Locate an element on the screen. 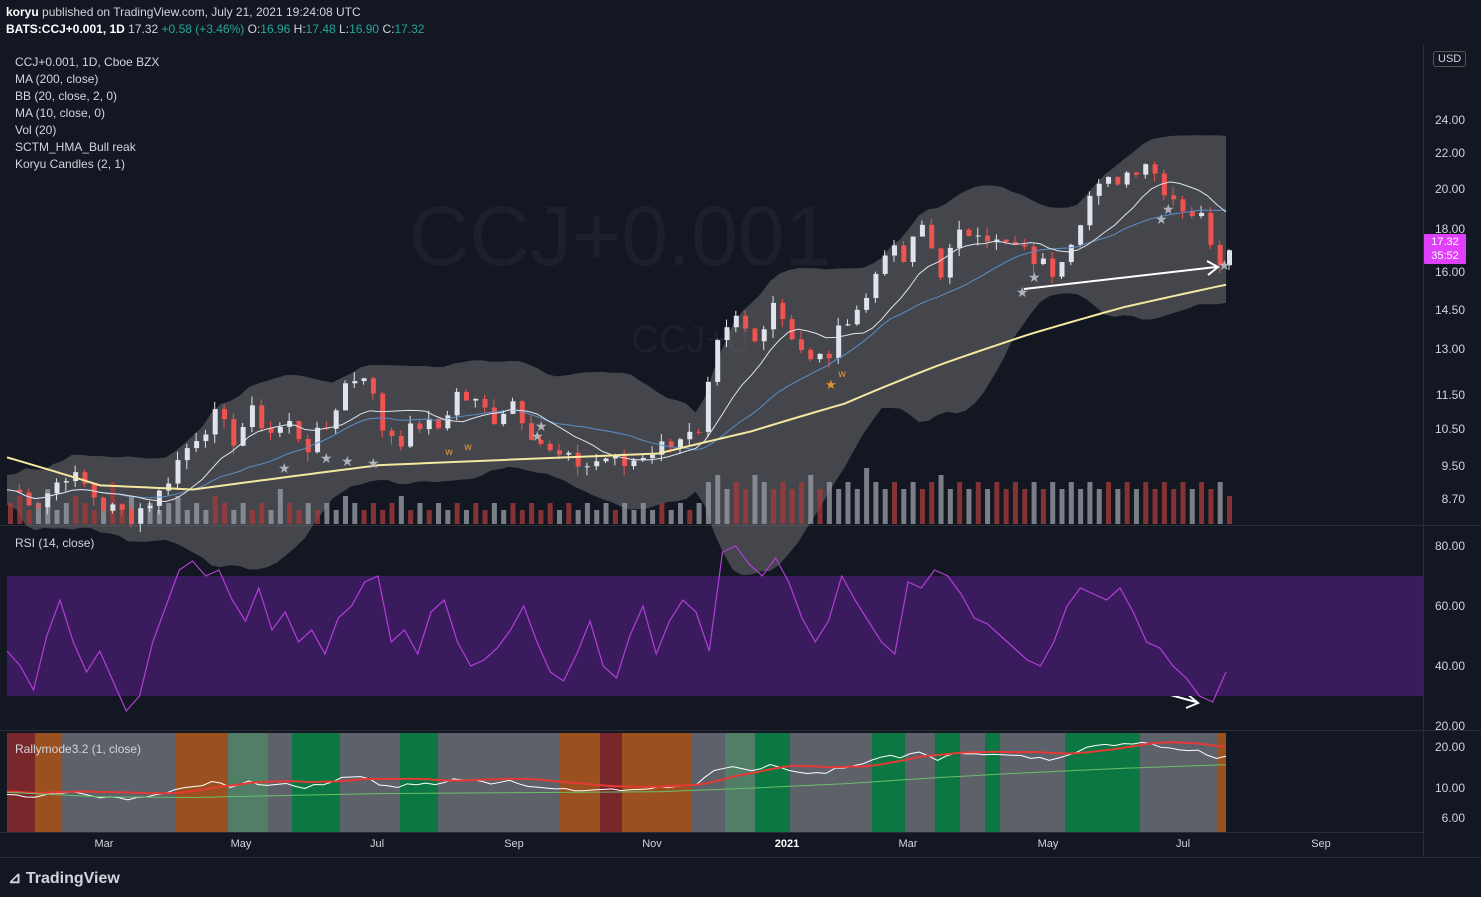 The image size is (1481, 897). legend-koryu: Koryu Candles (2, 1) is located at coordinates (70, 164).